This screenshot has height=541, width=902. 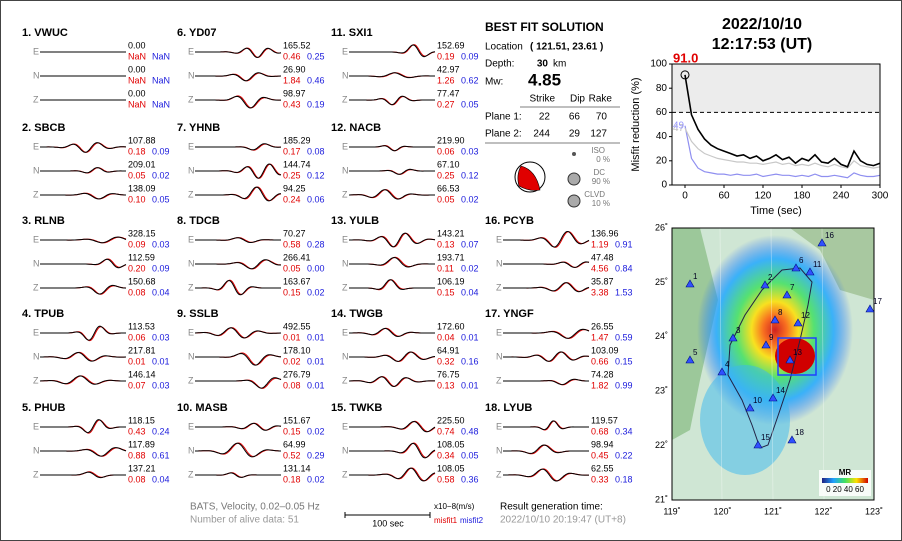 I want to click on misfit1: 0.08, so click(x=292, y=385).